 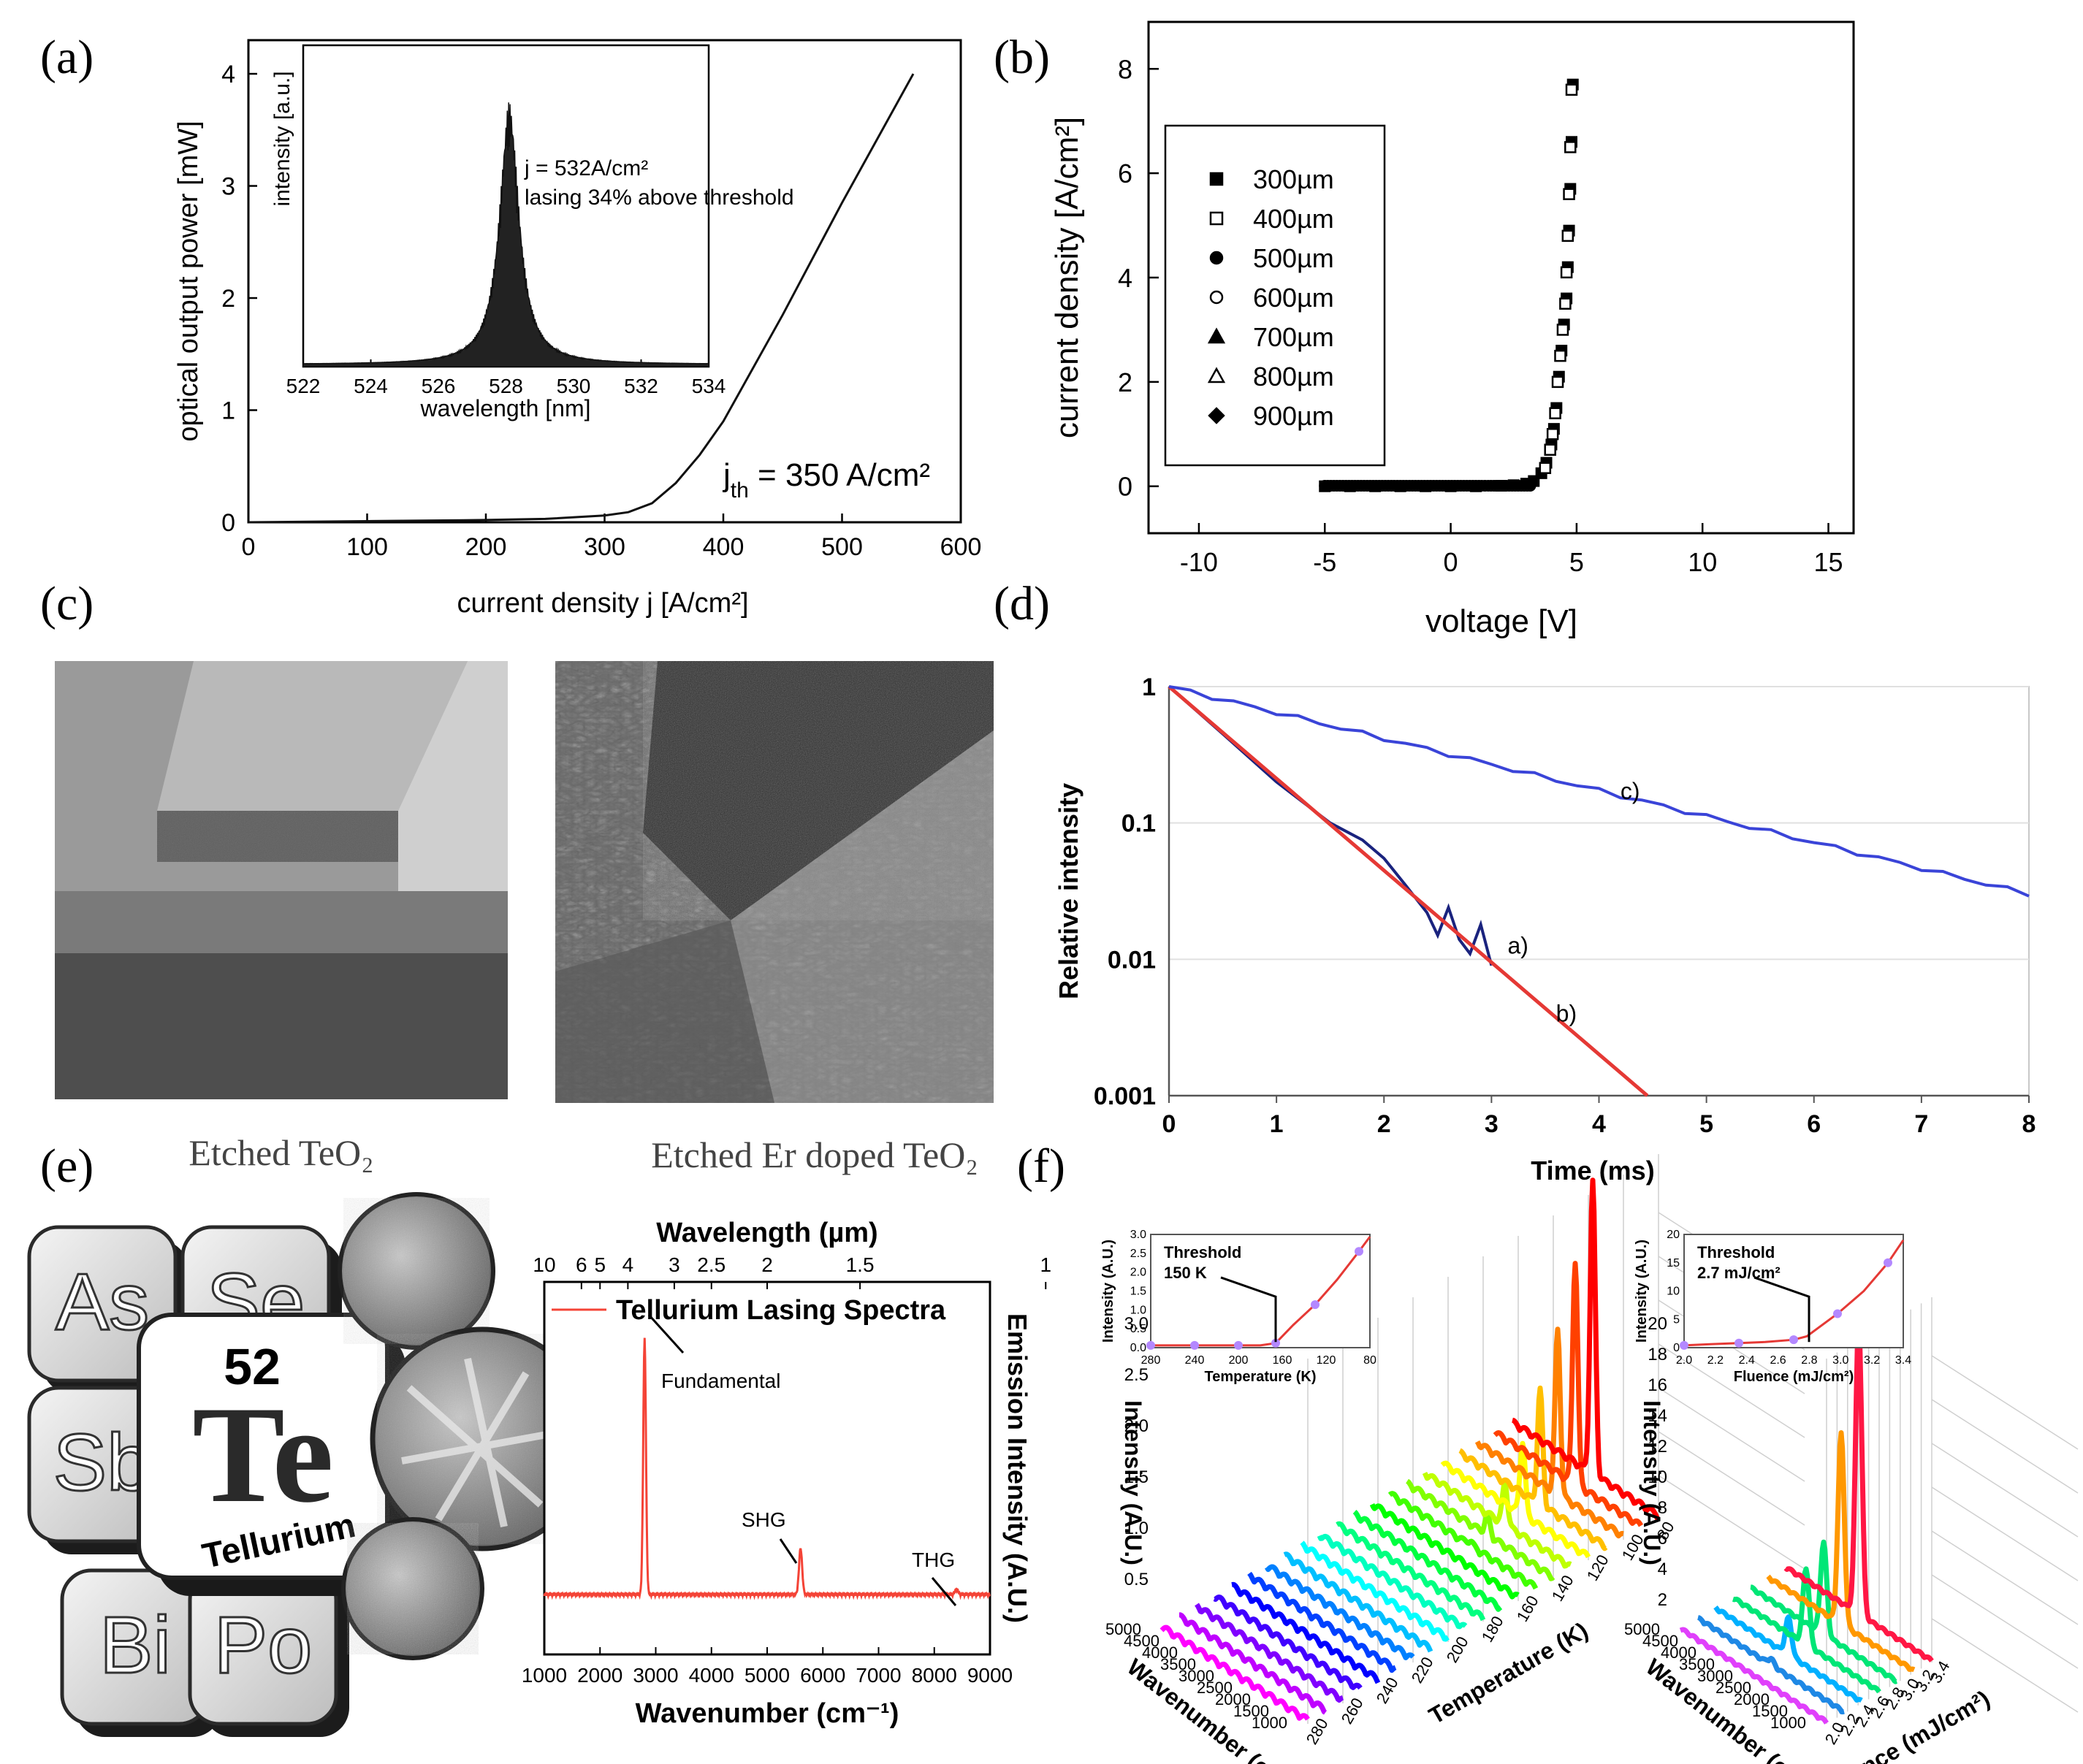 What do you see at coordinates (1509, 1673) in the screenshot?
I see `chart-f-zlabel: Temperature (K)` at bounding box center [1509, 1673].